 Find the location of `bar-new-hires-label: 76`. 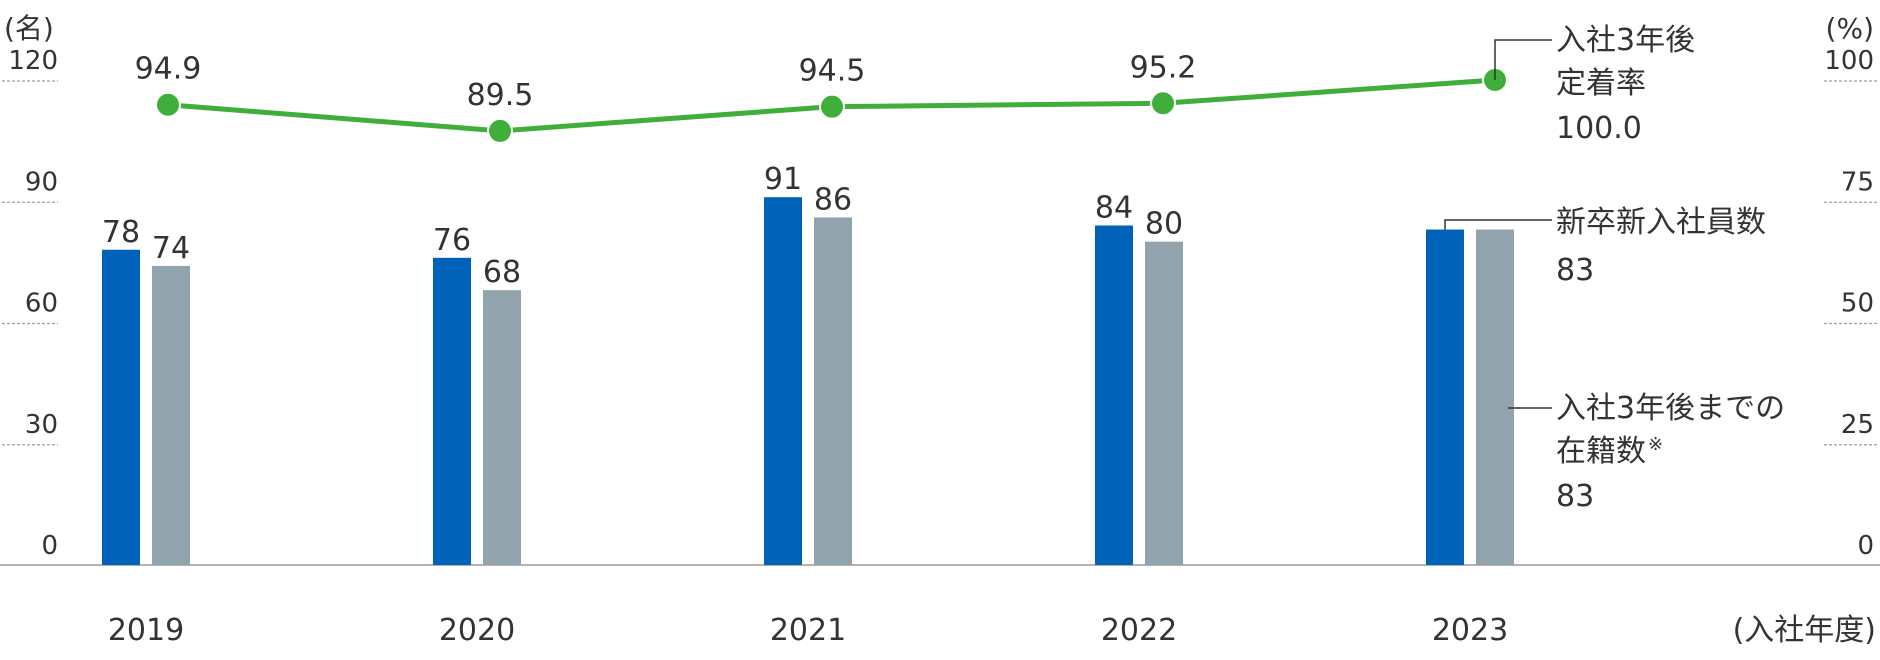

bar-new-hires-label: 76 is located at coordinates (452, 240).